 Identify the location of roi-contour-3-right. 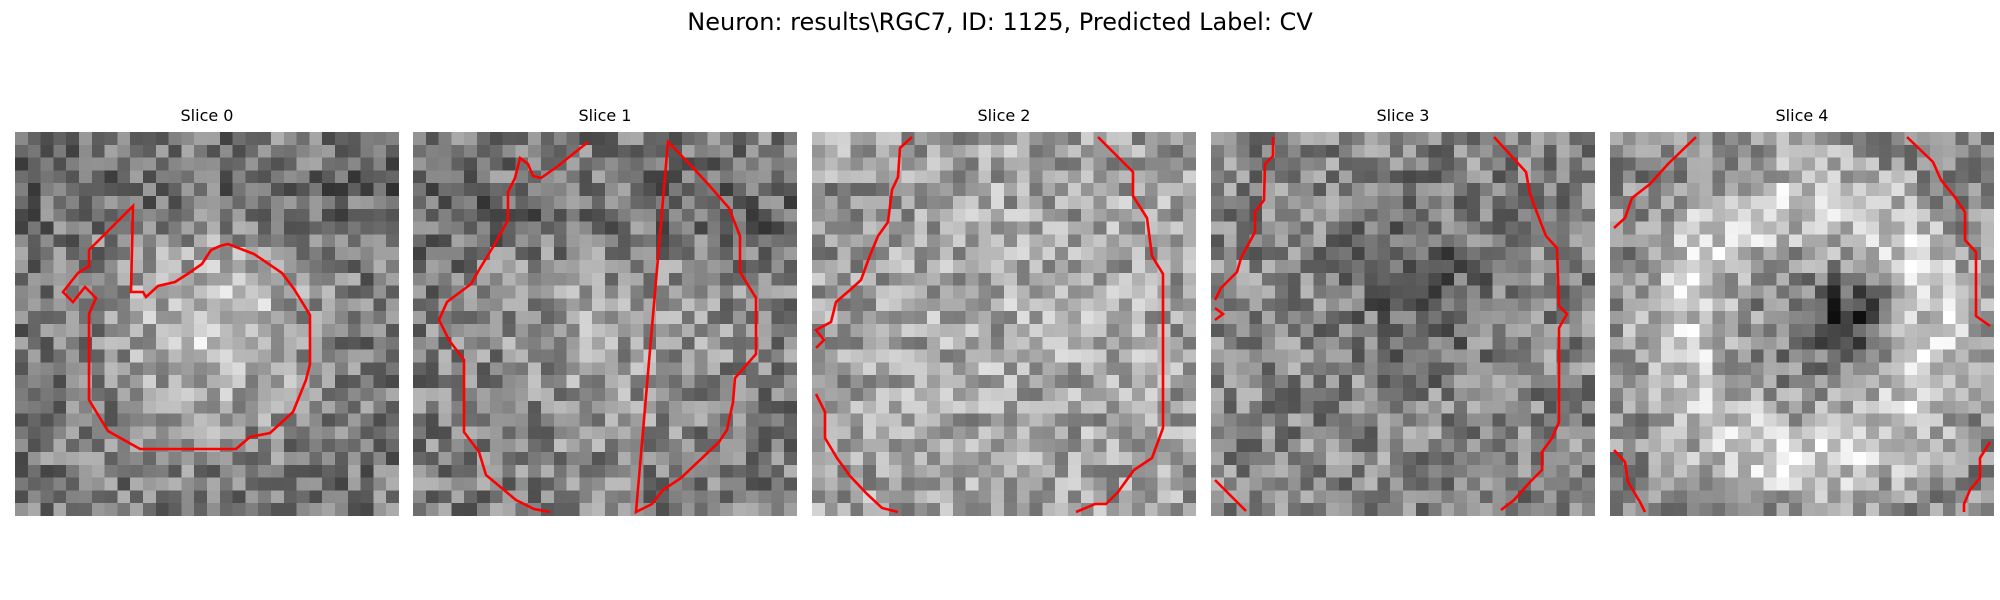
(1531, 324).